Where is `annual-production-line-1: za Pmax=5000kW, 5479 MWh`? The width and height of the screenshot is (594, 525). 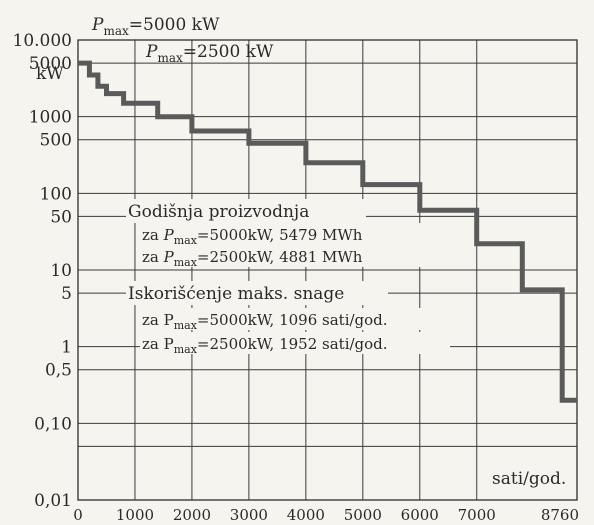
annual-production-line-1: za Pmax=5000kW, 5479 MWh is located at coordinates (252, 236).